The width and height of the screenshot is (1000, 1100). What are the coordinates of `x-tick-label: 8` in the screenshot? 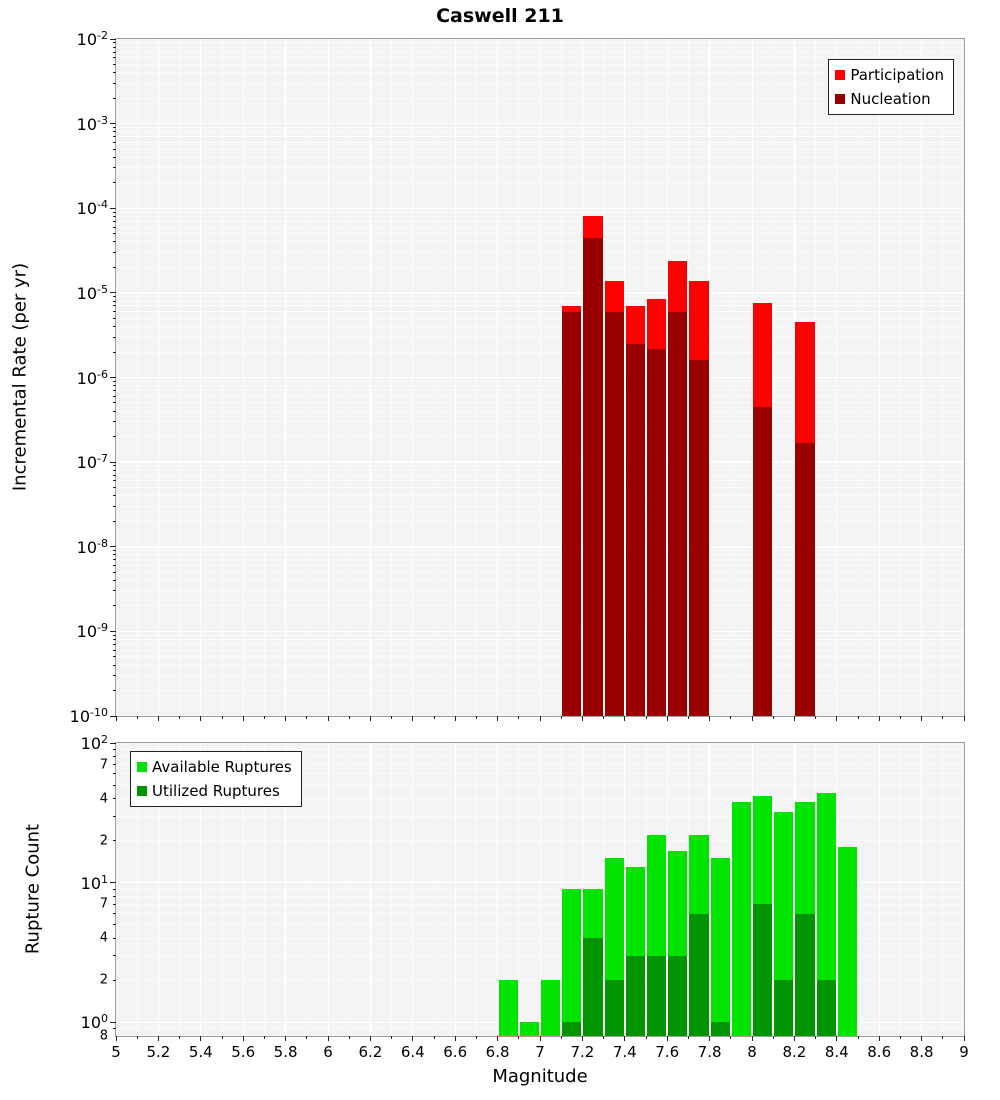 It's located at (752, 1052).